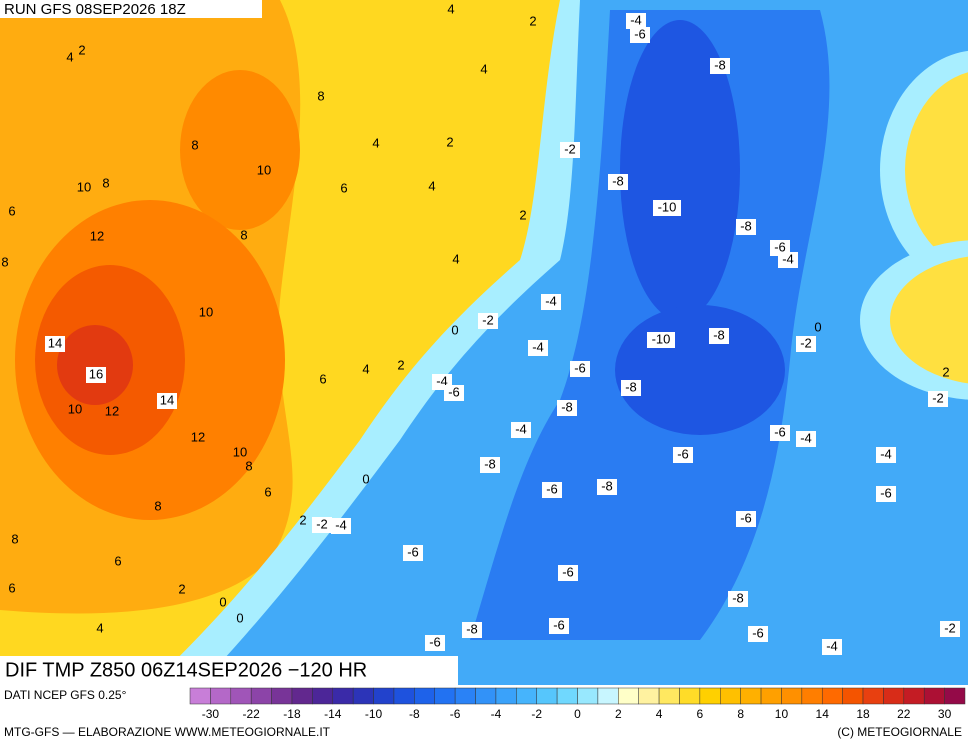  I want to click on contour-label: 16, so click(96, 373).